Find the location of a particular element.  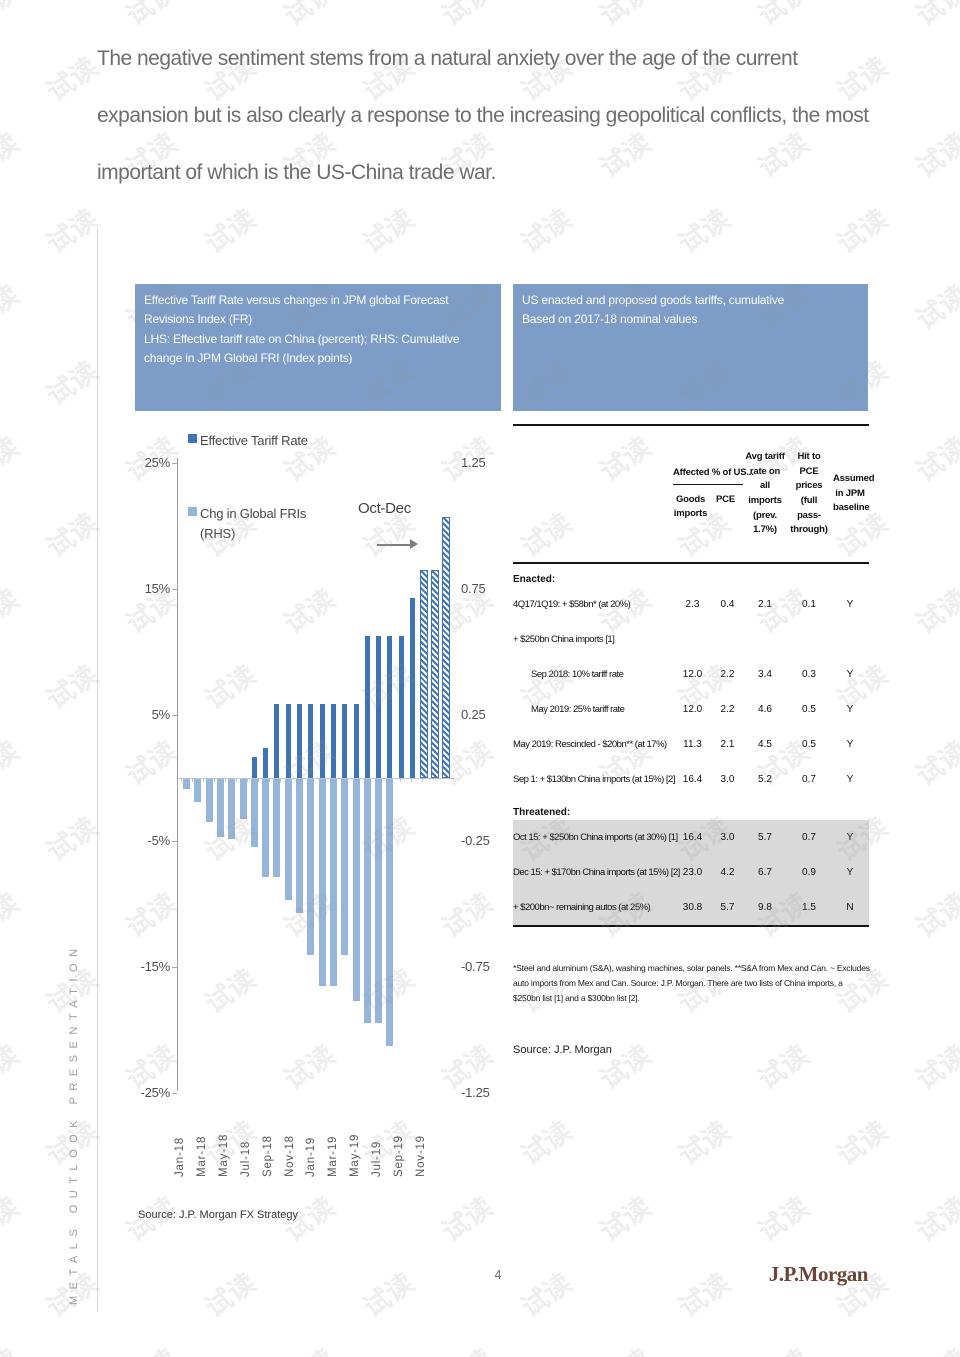

row-value: 16.4 is located at coordinates (692, 837).